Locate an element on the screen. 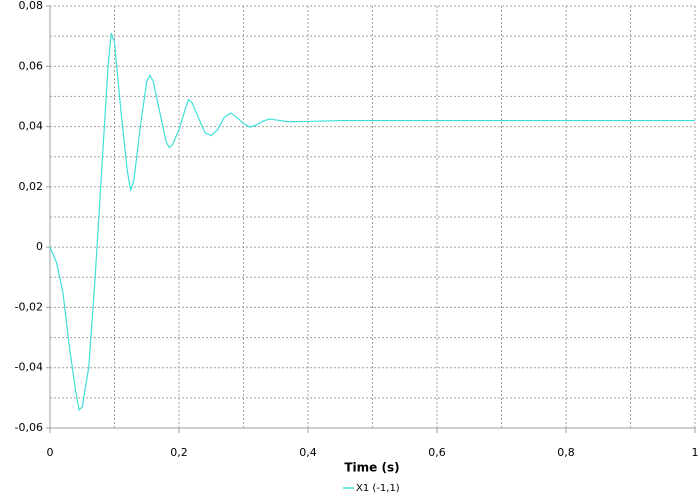 The height and width of the screenshot is (500, 700). legend-label: X1 (-1,1) is located at coordinates (378, 488).